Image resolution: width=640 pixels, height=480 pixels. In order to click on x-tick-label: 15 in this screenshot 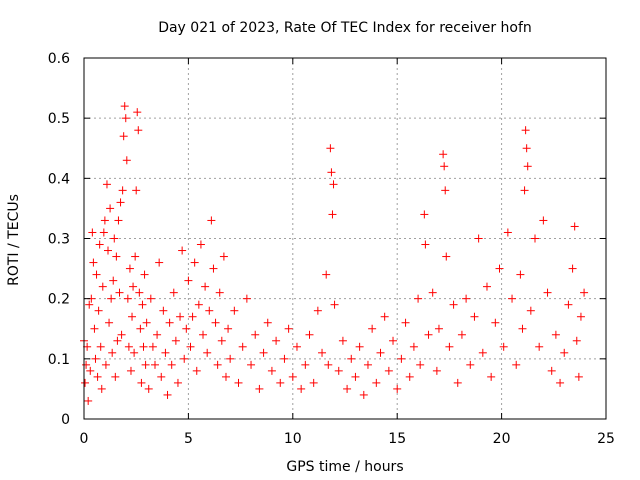, I will do `click(397, 439)`.